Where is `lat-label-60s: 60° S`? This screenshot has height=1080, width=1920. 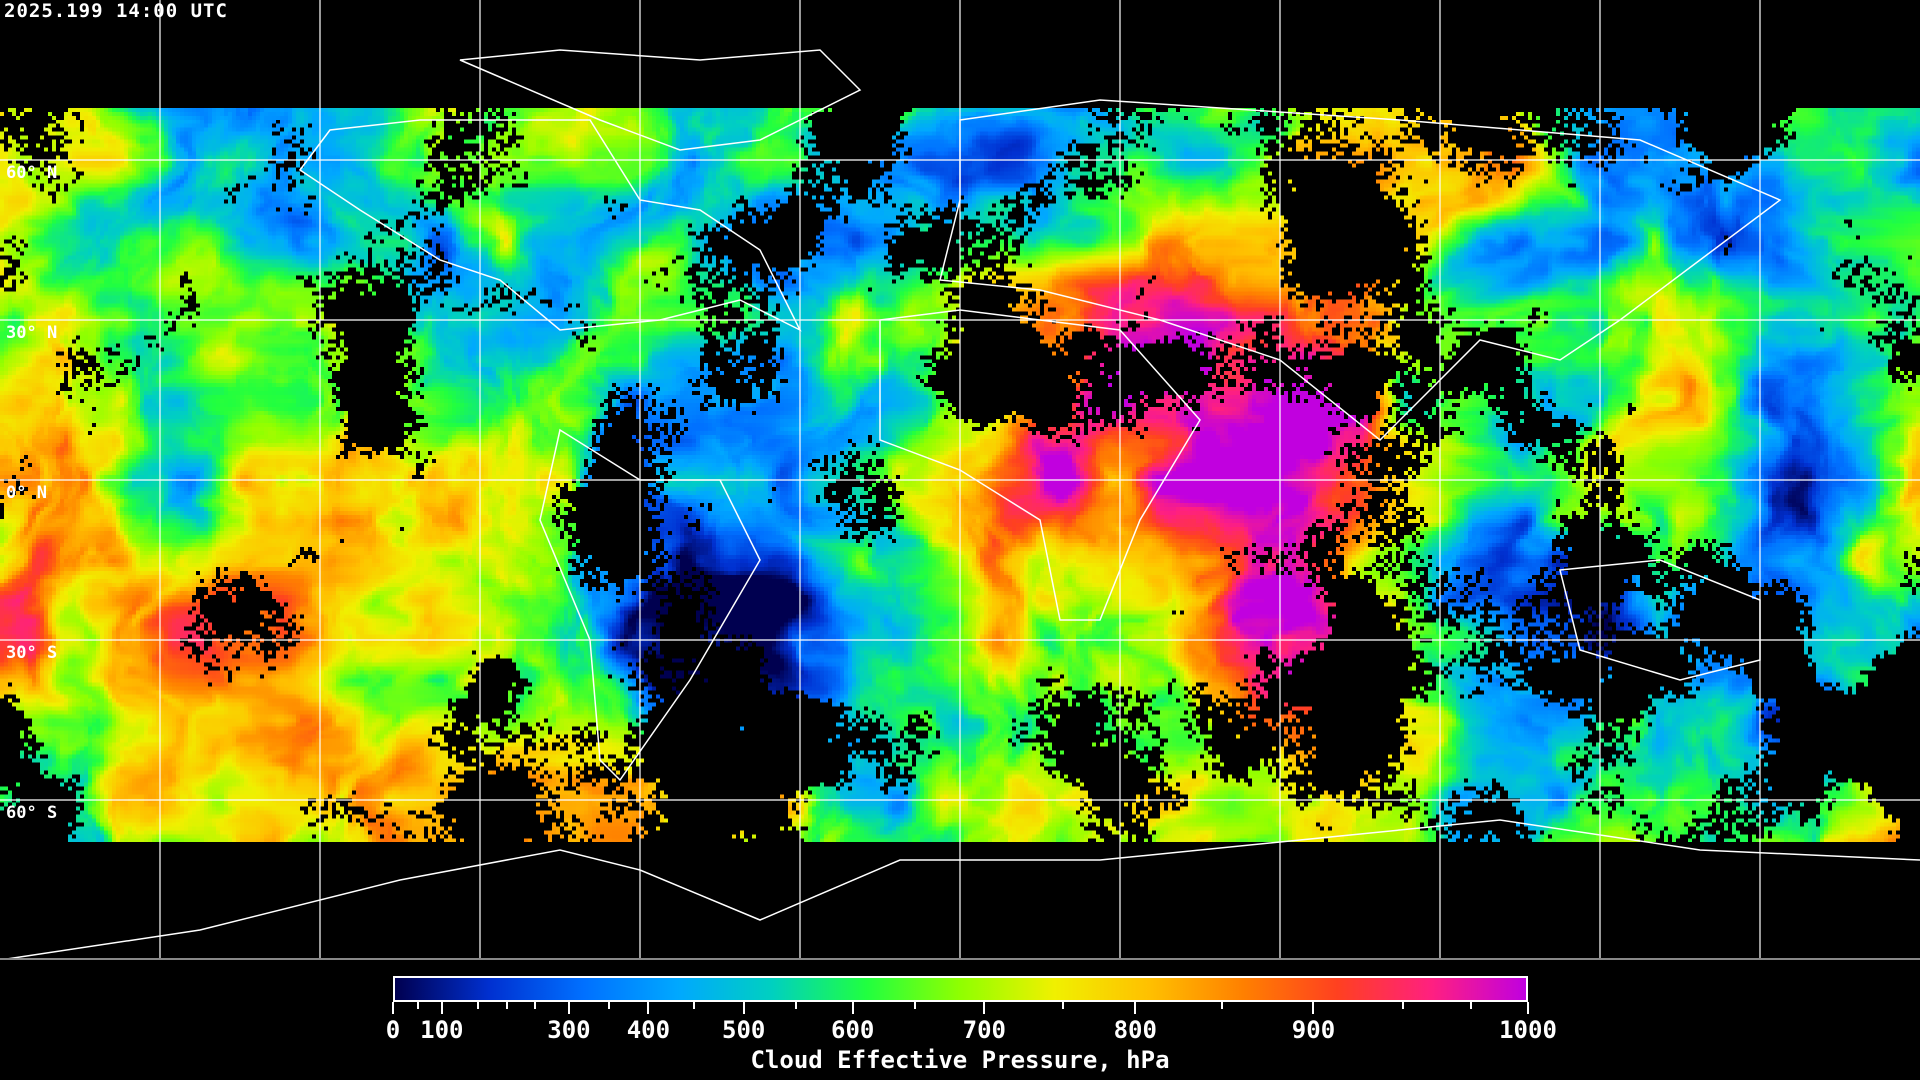 lat-label-60s: 60° S is located at coordinates (32, 813).